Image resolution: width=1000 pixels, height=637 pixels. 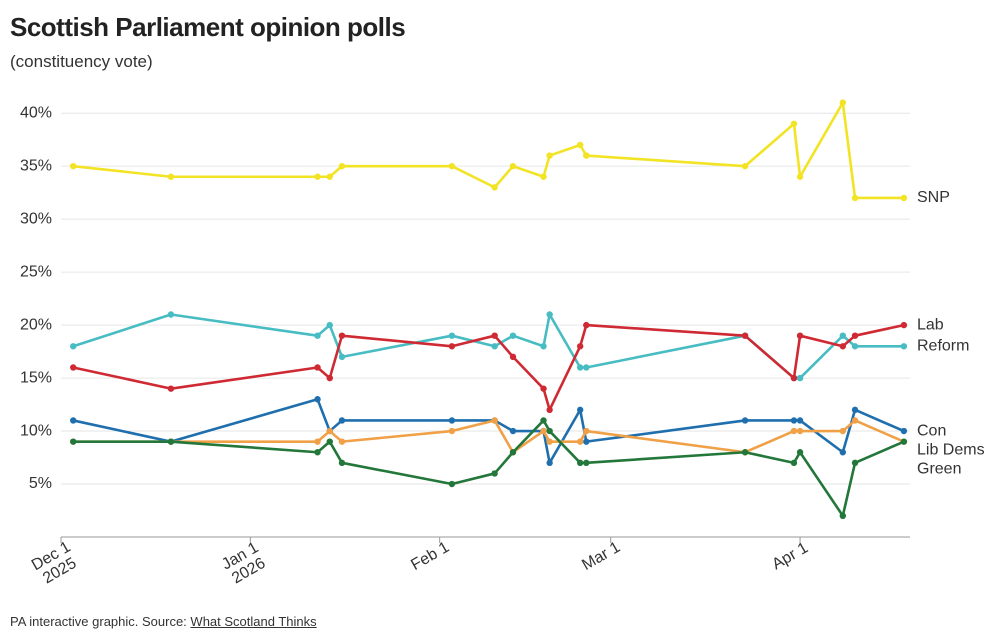 I want to click on legend-label: Lib Dems, so click(x=951, y=449).